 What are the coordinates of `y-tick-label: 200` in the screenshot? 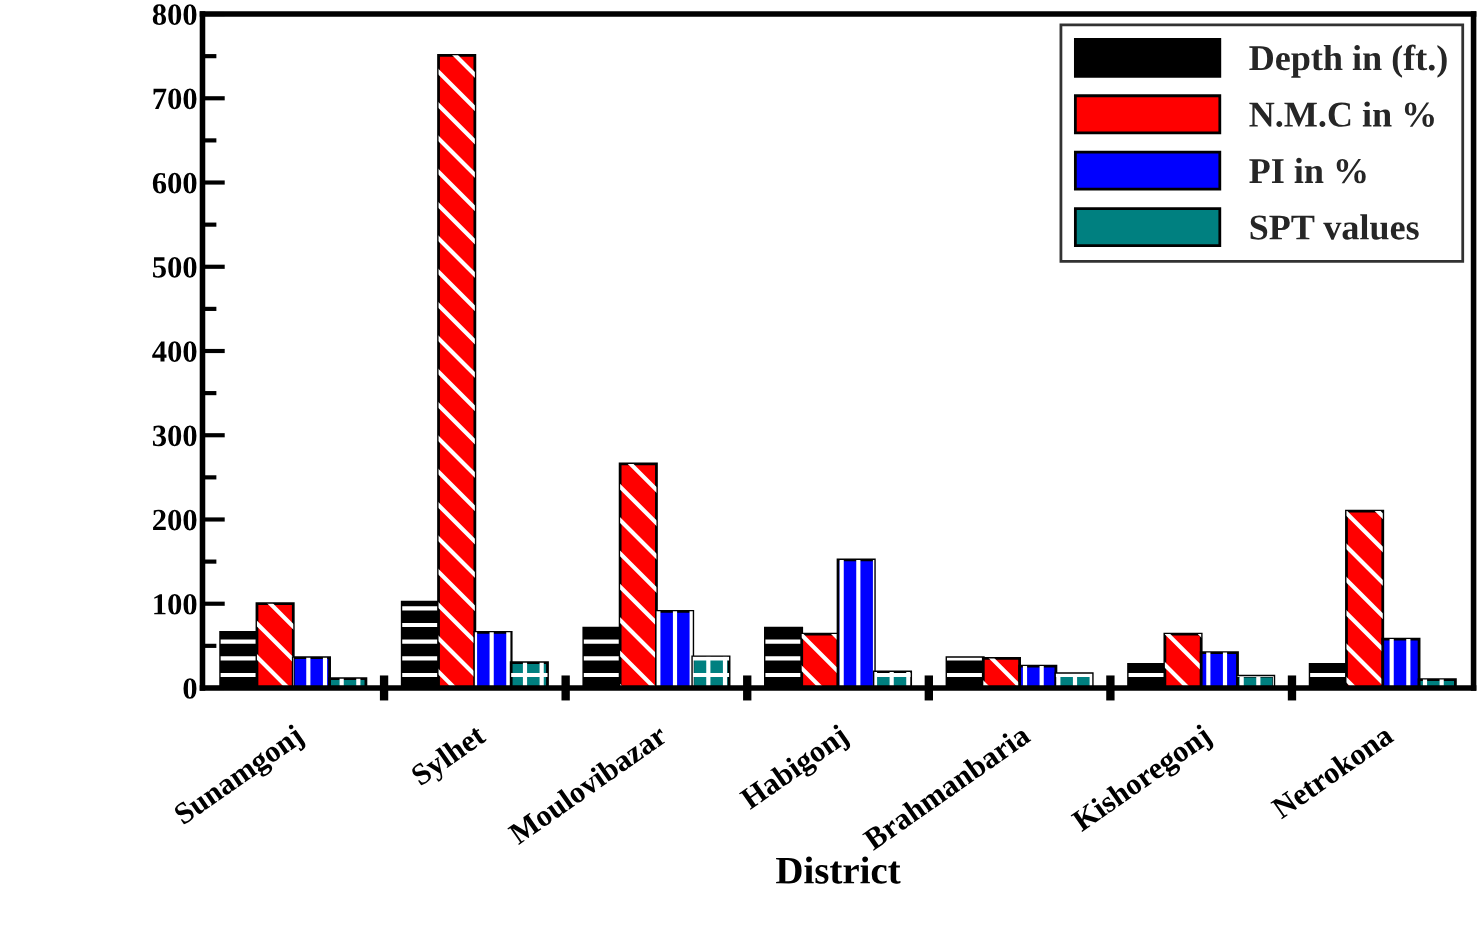 It's located at (175, 520).